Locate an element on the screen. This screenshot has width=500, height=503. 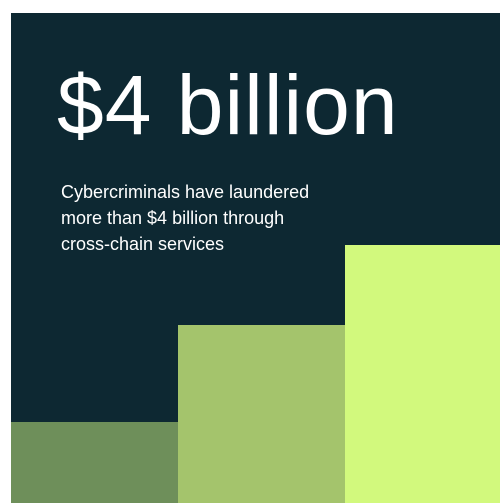
description-line-3: cross-chain services is located at coordinates (143, 244).